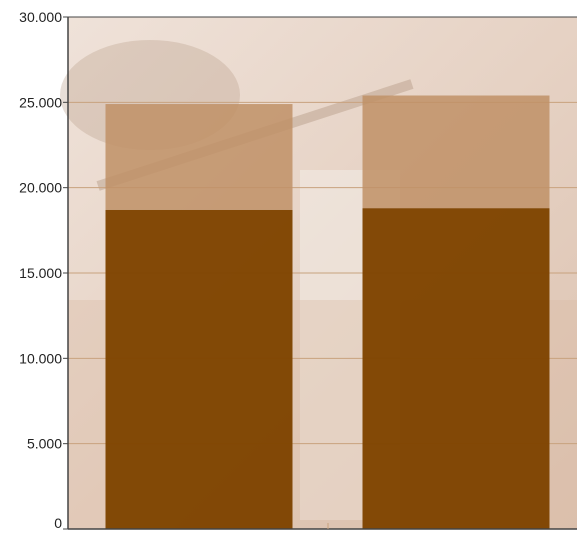 The image size is (577, 534). I want to click on y-tick-label: 10.000, so click(40, 358).